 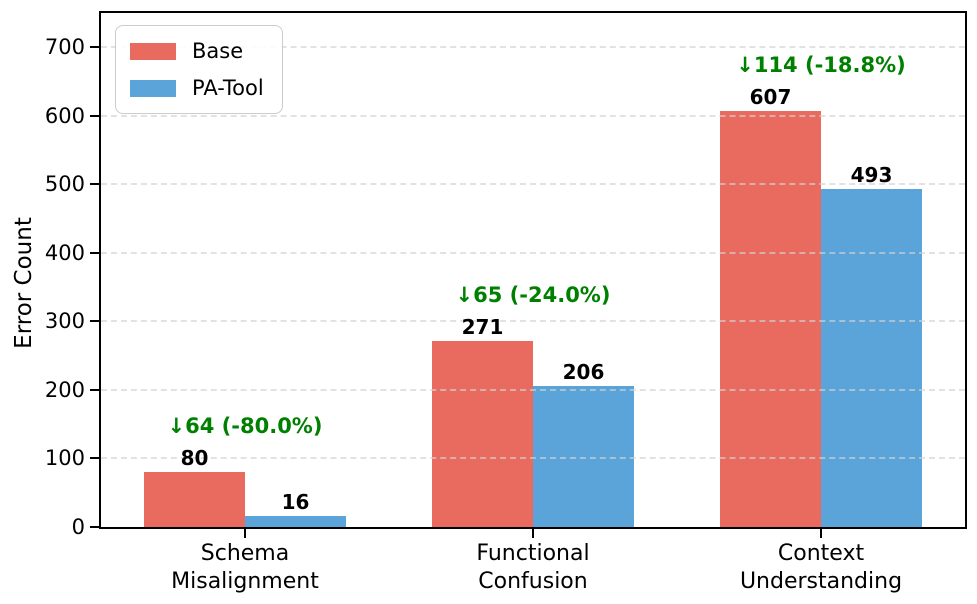 What do you see at coordinates (194, 458) in the screenshot?
I see `bar-value-label: 80` at bounding box center [194, 458].